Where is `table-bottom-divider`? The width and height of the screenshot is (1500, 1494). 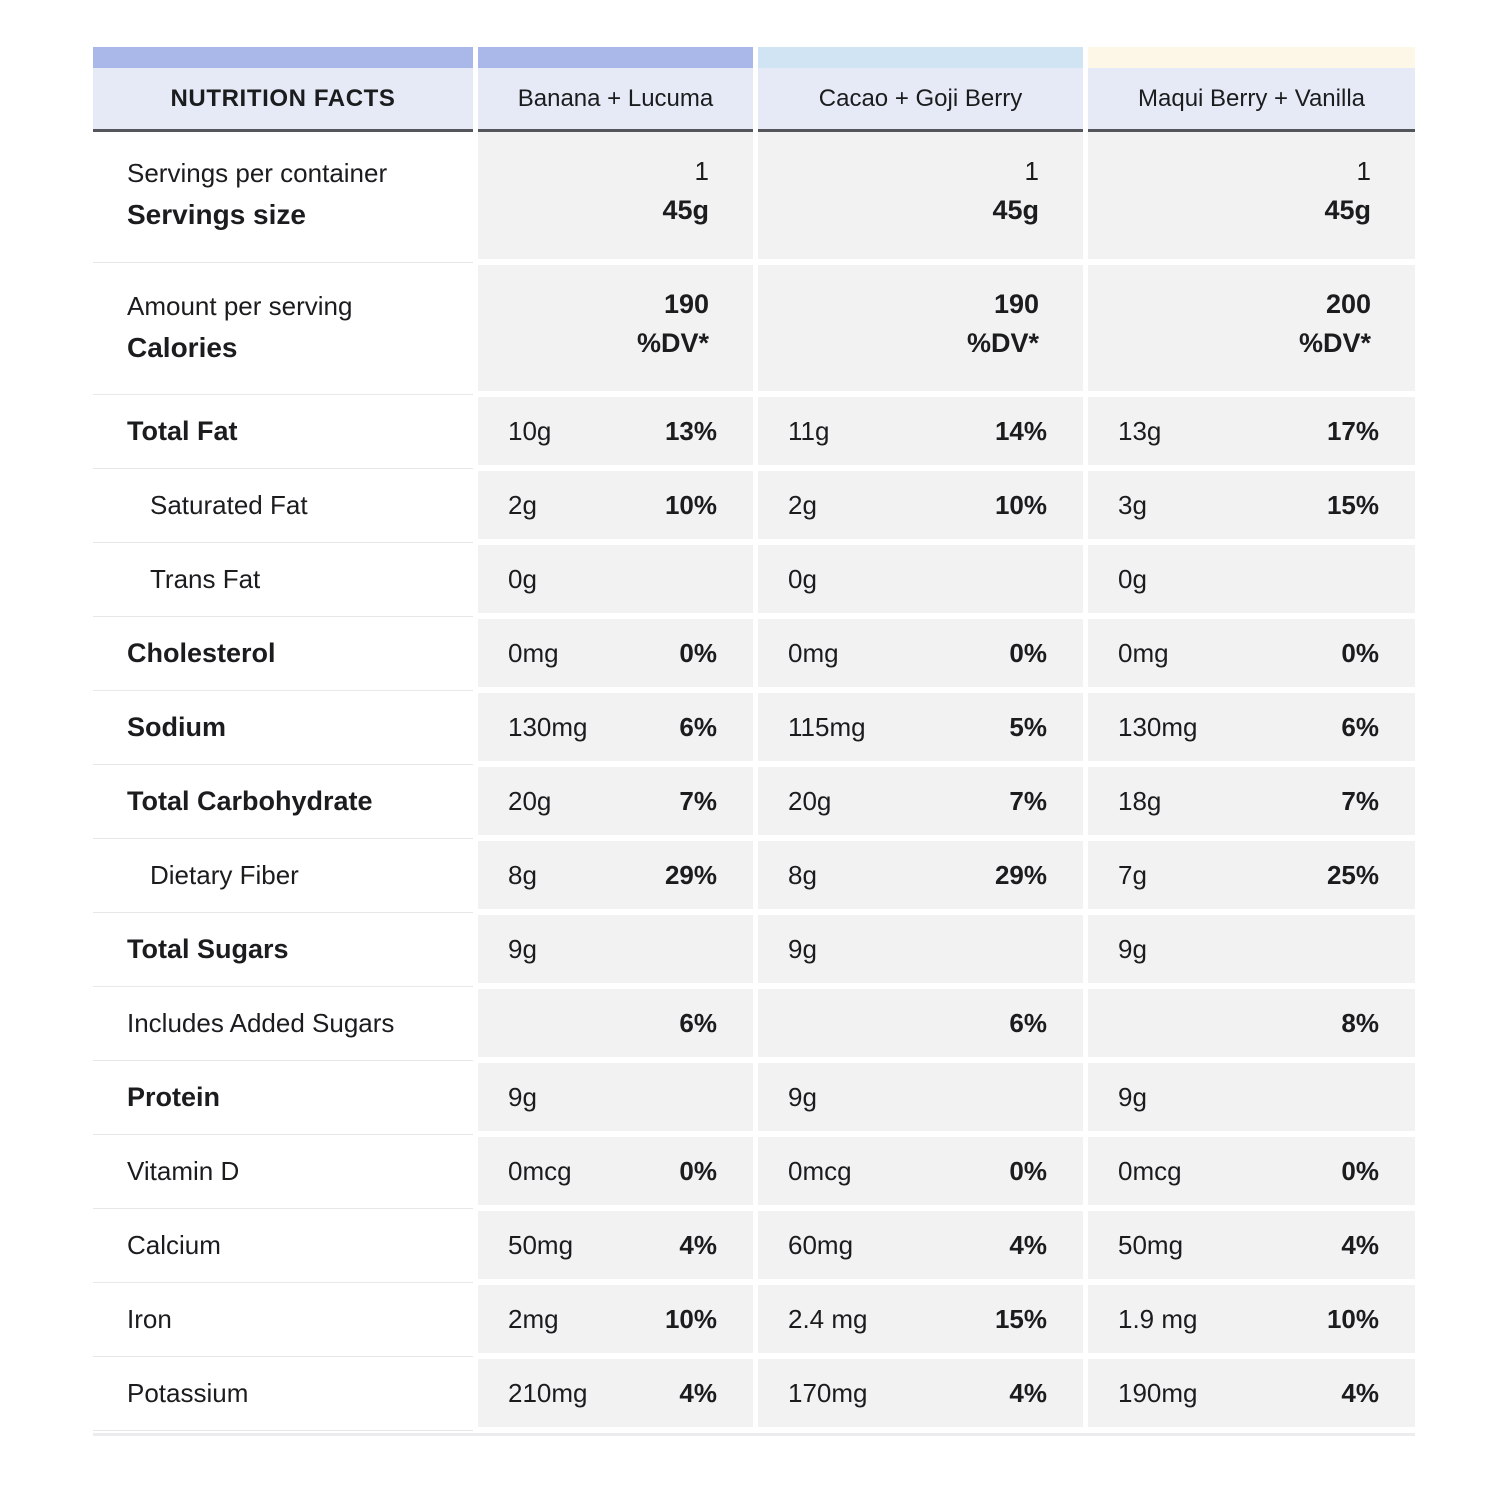
table-bottom-divider is located at coordinates (754, 1434).